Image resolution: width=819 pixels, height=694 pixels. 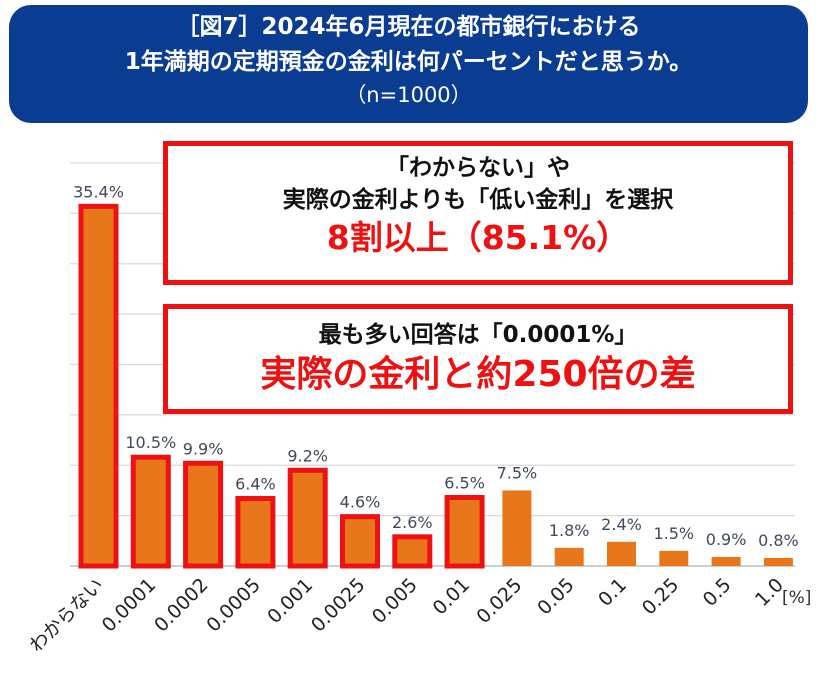 What do you see at coordinates (255, 484) in the screenshot?
I see `data-label: 6.4%` at bounding box center [255, 484].